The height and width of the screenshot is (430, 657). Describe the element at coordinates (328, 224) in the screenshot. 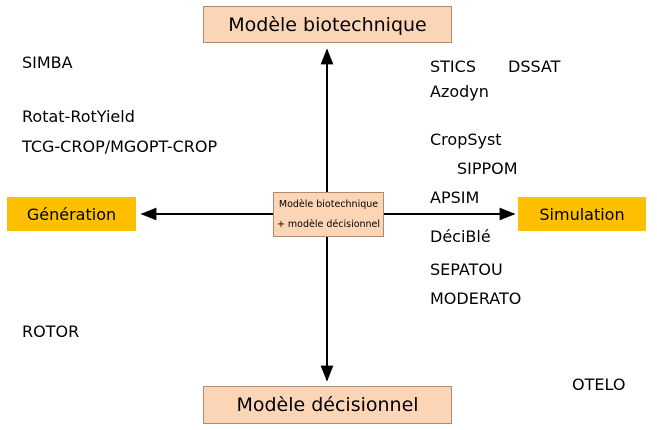

I see `center-line-2: + modèle décisionnel` at that location.